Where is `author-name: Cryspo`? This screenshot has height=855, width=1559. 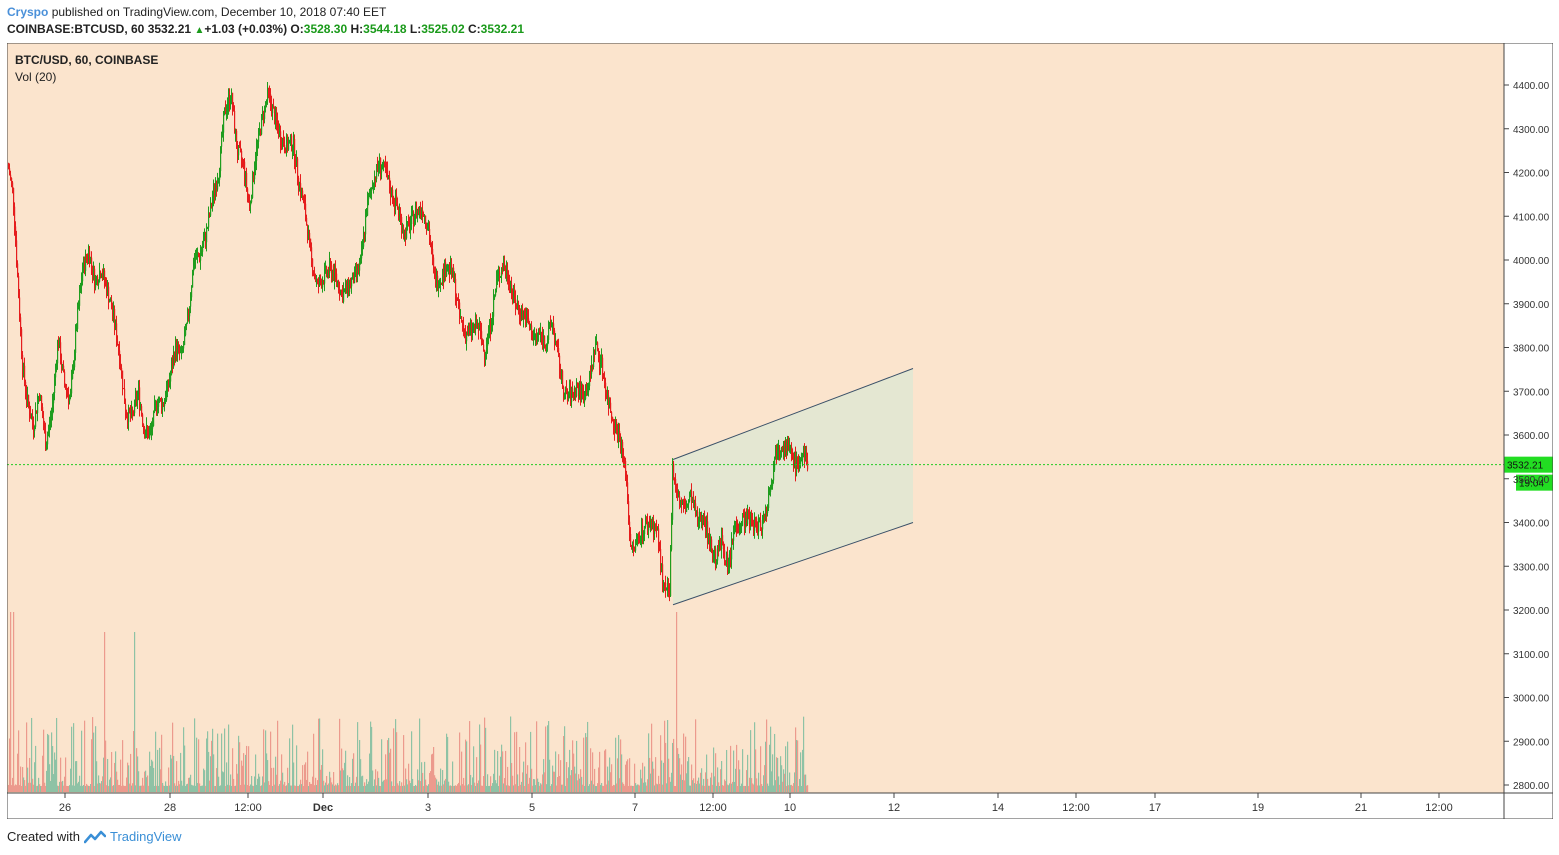 author-name: Cryspo is located at coordinates (28, 12).